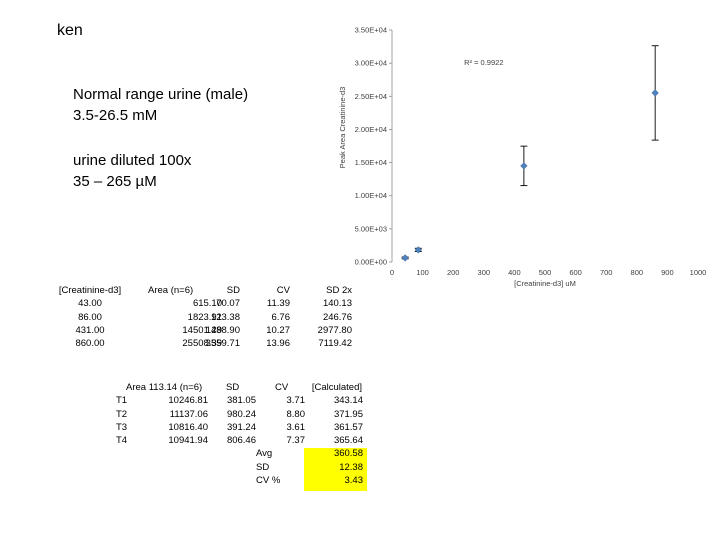 The height and width of the screenshot is (540, 720). I want to click on table-cell: 86.00, so click(90, 317).